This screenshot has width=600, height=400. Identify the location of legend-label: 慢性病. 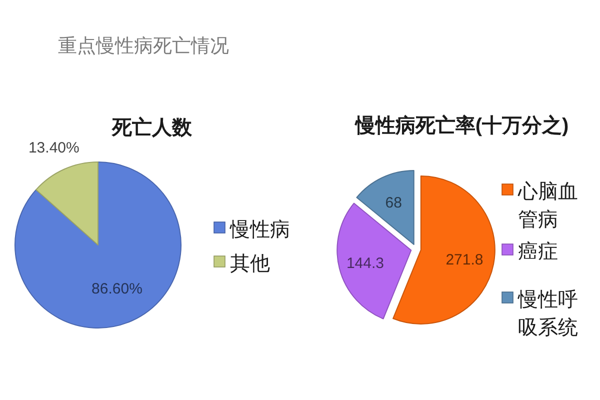
(260, 230).